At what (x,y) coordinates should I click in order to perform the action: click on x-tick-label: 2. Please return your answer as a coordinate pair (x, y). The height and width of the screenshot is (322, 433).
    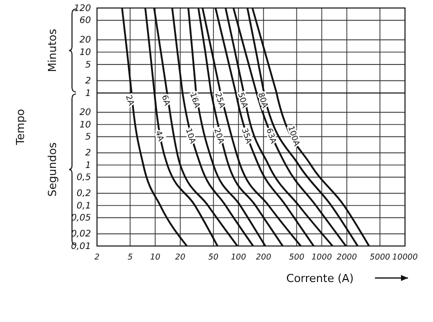
    Looking at the image, I should click on (97, 257).